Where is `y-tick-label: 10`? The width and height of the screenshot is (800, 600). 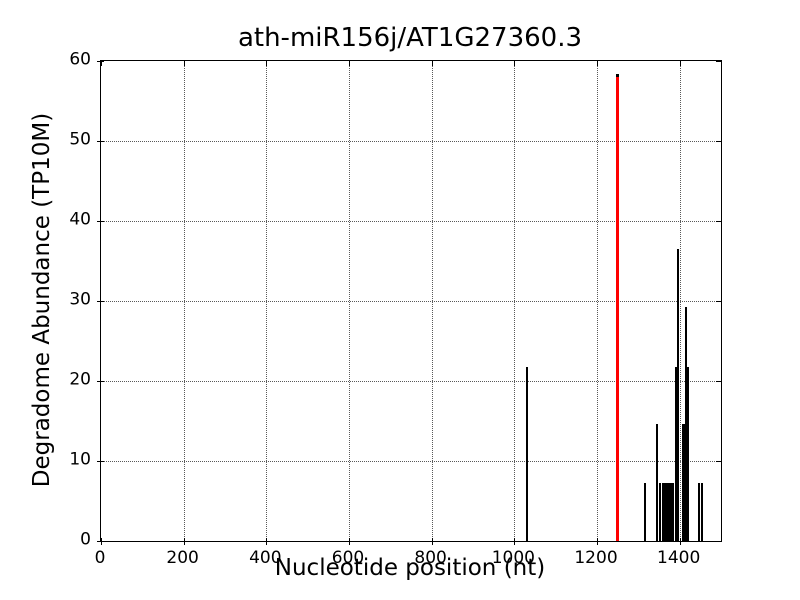
y-tick-label: 10 is located at coordinates (80, 459).